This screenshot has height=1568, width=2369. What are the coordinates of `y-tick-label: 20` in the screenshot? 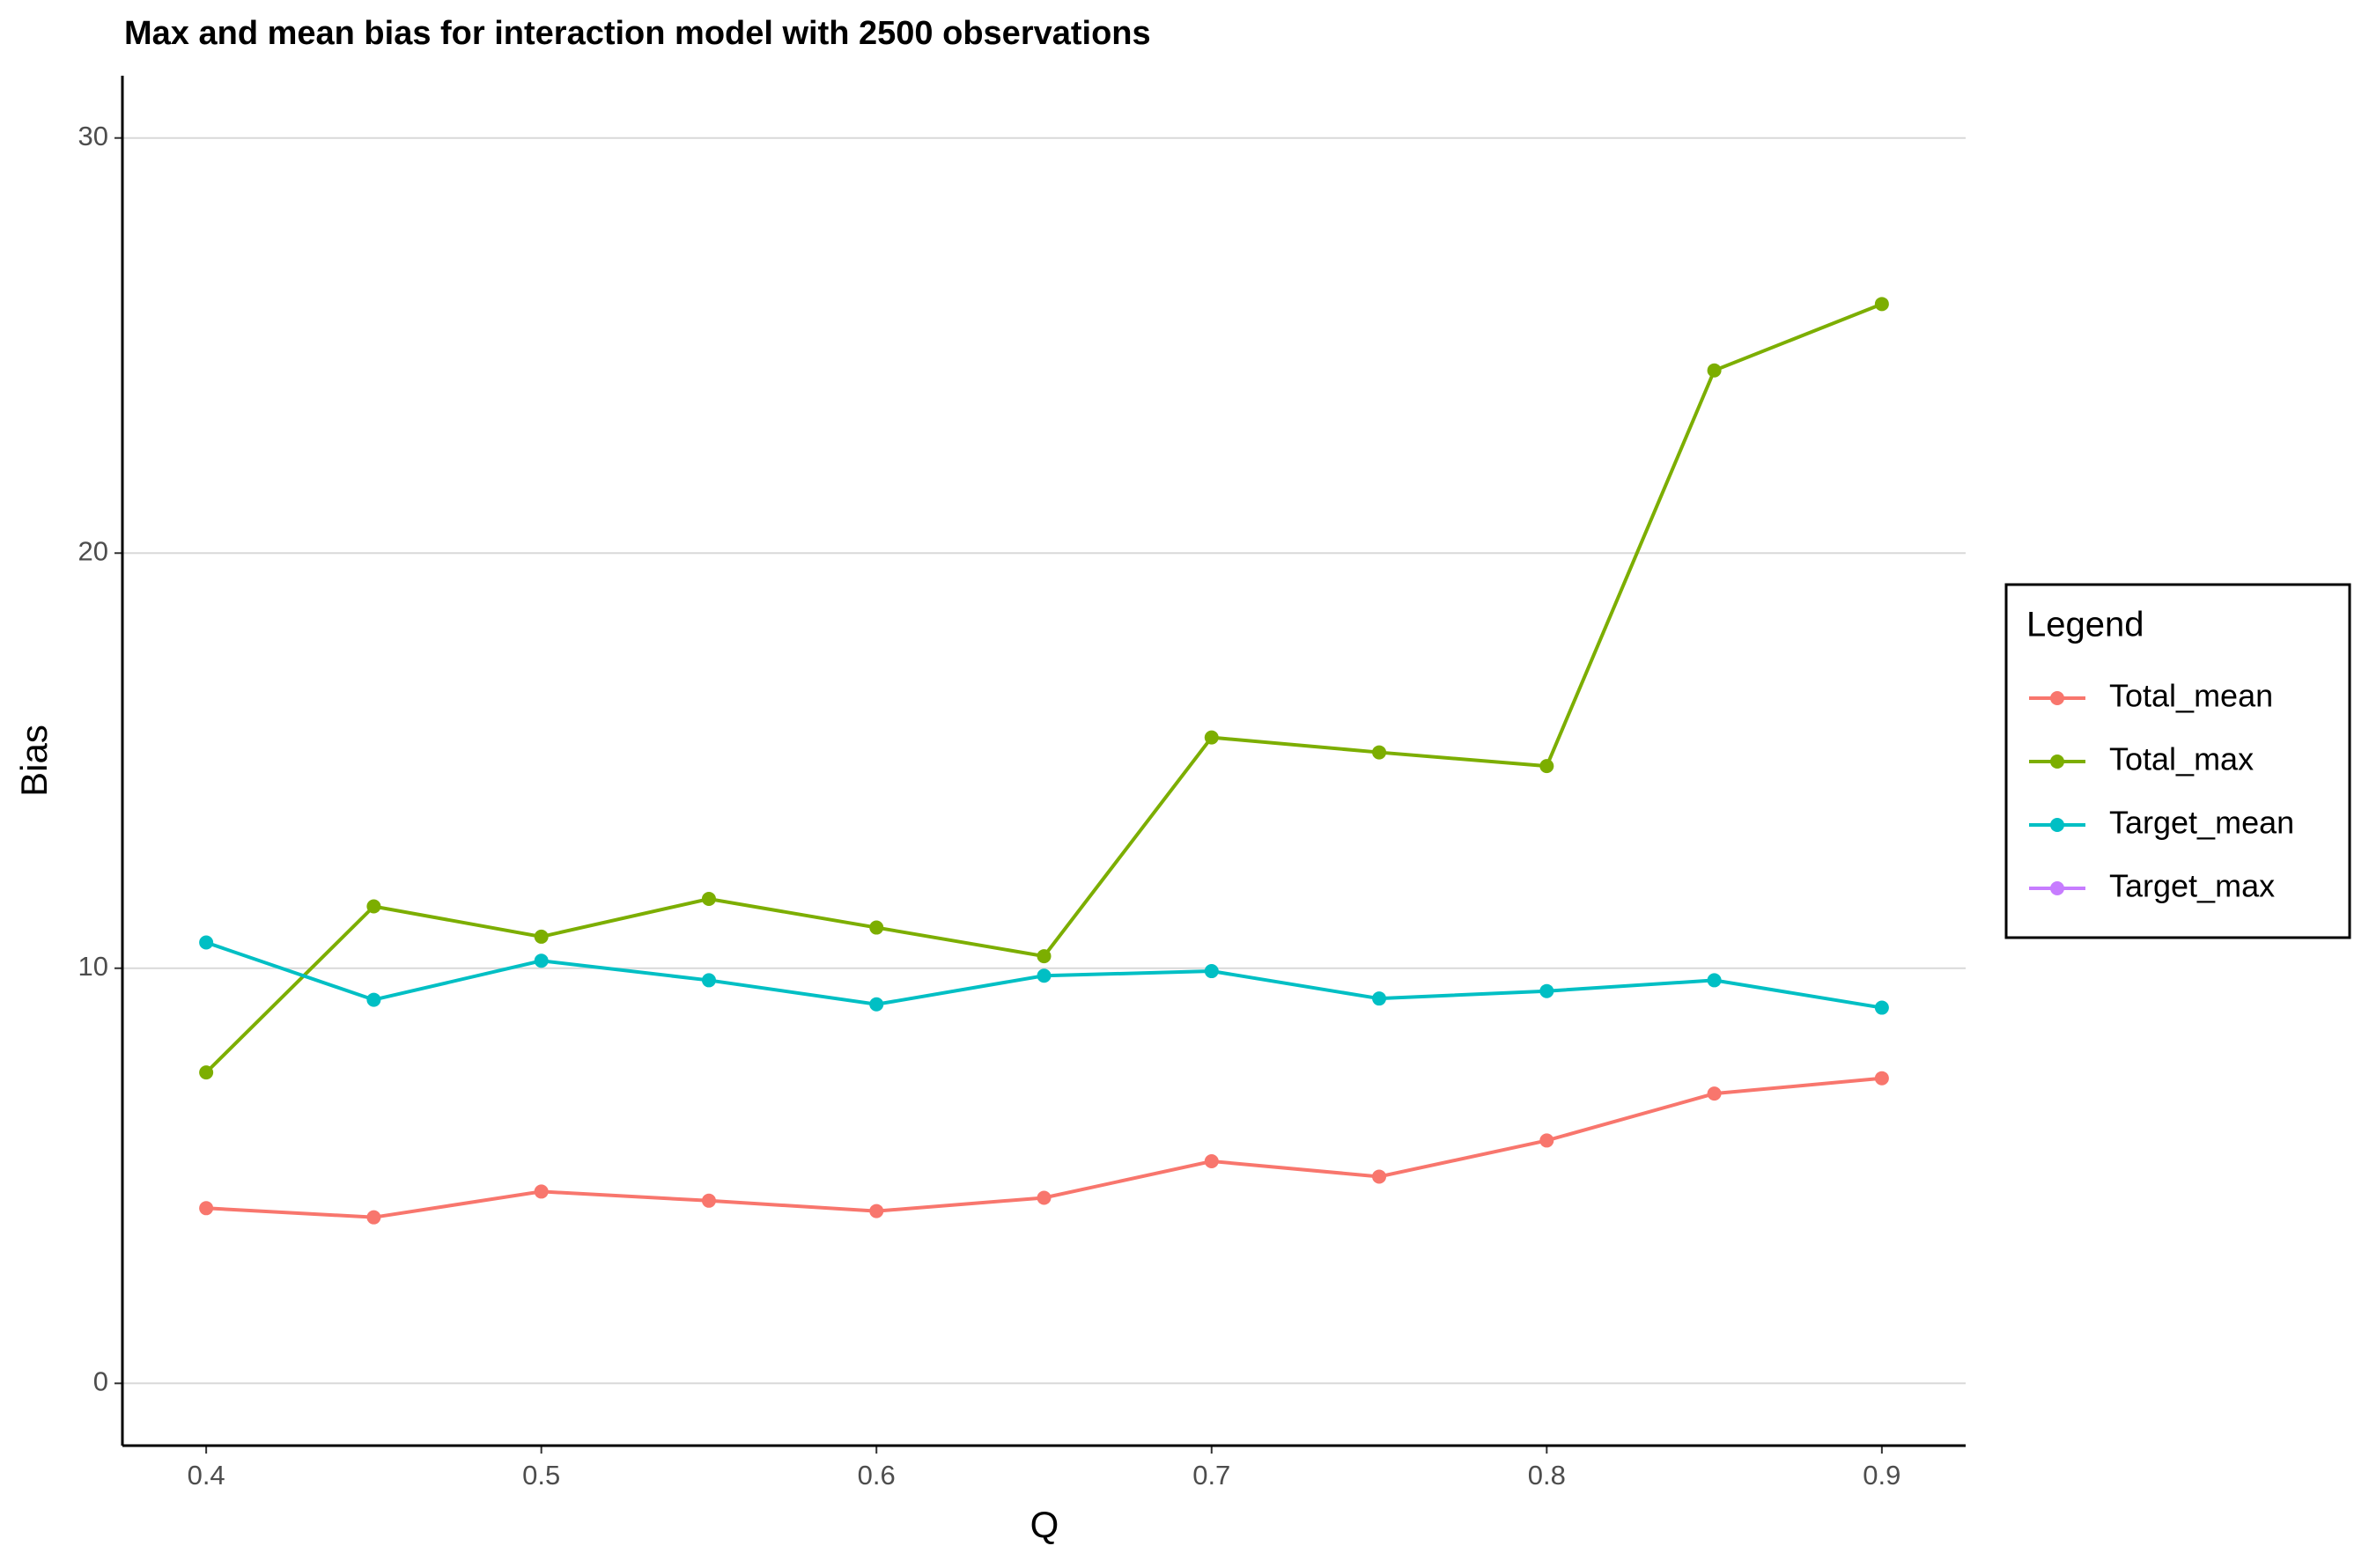 It's located at (93, 550).